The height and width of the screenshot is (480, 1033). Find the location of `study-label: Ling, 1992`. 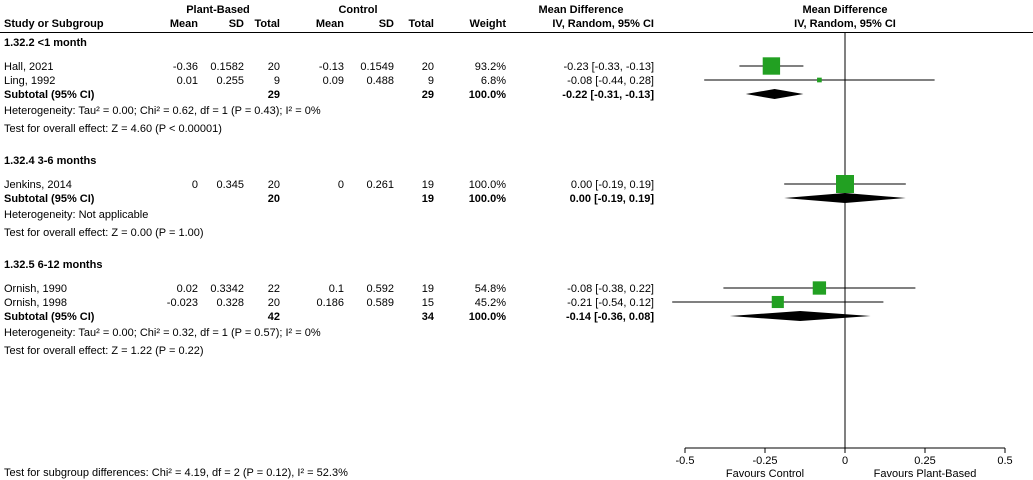

study-label: Ling, 1992 is located at coordinates (30, 81).